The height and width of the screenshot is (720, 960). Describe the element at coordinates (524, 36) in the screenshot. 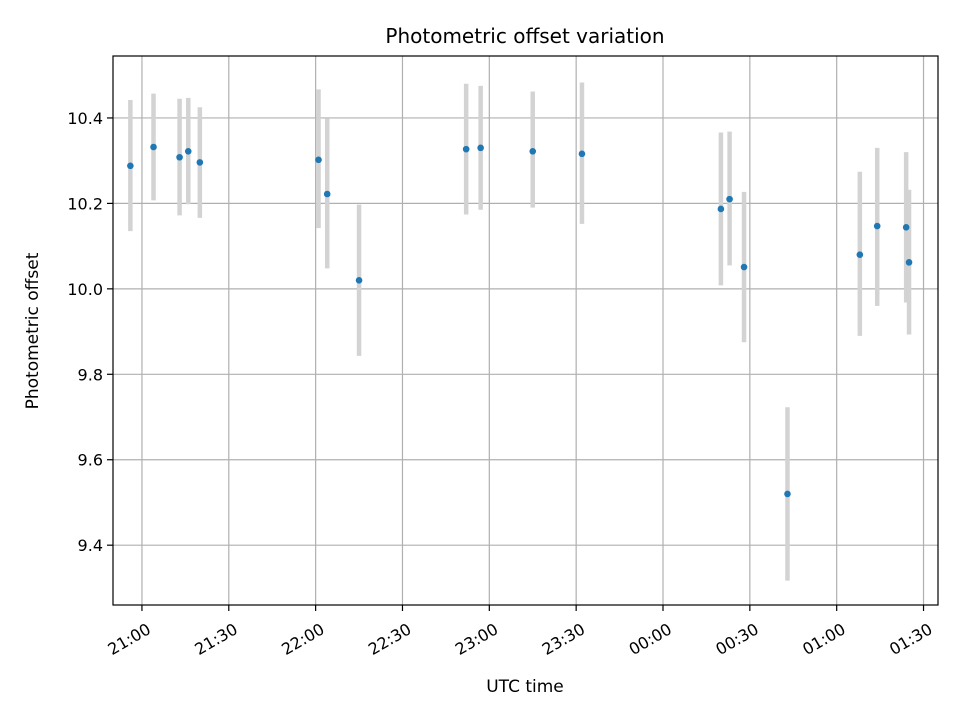

I see `chart-title: Photometric offset variation` at that location.